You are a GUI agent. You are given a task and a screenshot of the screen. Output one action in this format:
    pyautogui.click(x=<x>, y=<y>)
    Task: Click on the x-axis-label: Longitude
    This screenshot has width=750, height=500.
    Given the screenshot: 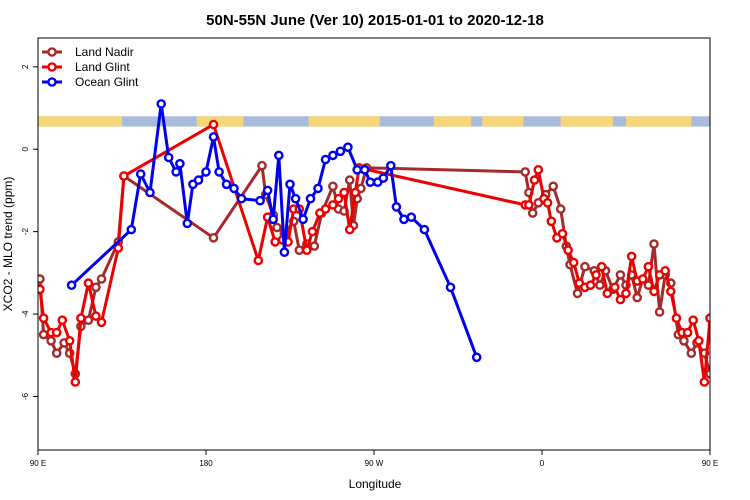 What is the action you would take?
    pyautogui.click(x=375, y=484)
    